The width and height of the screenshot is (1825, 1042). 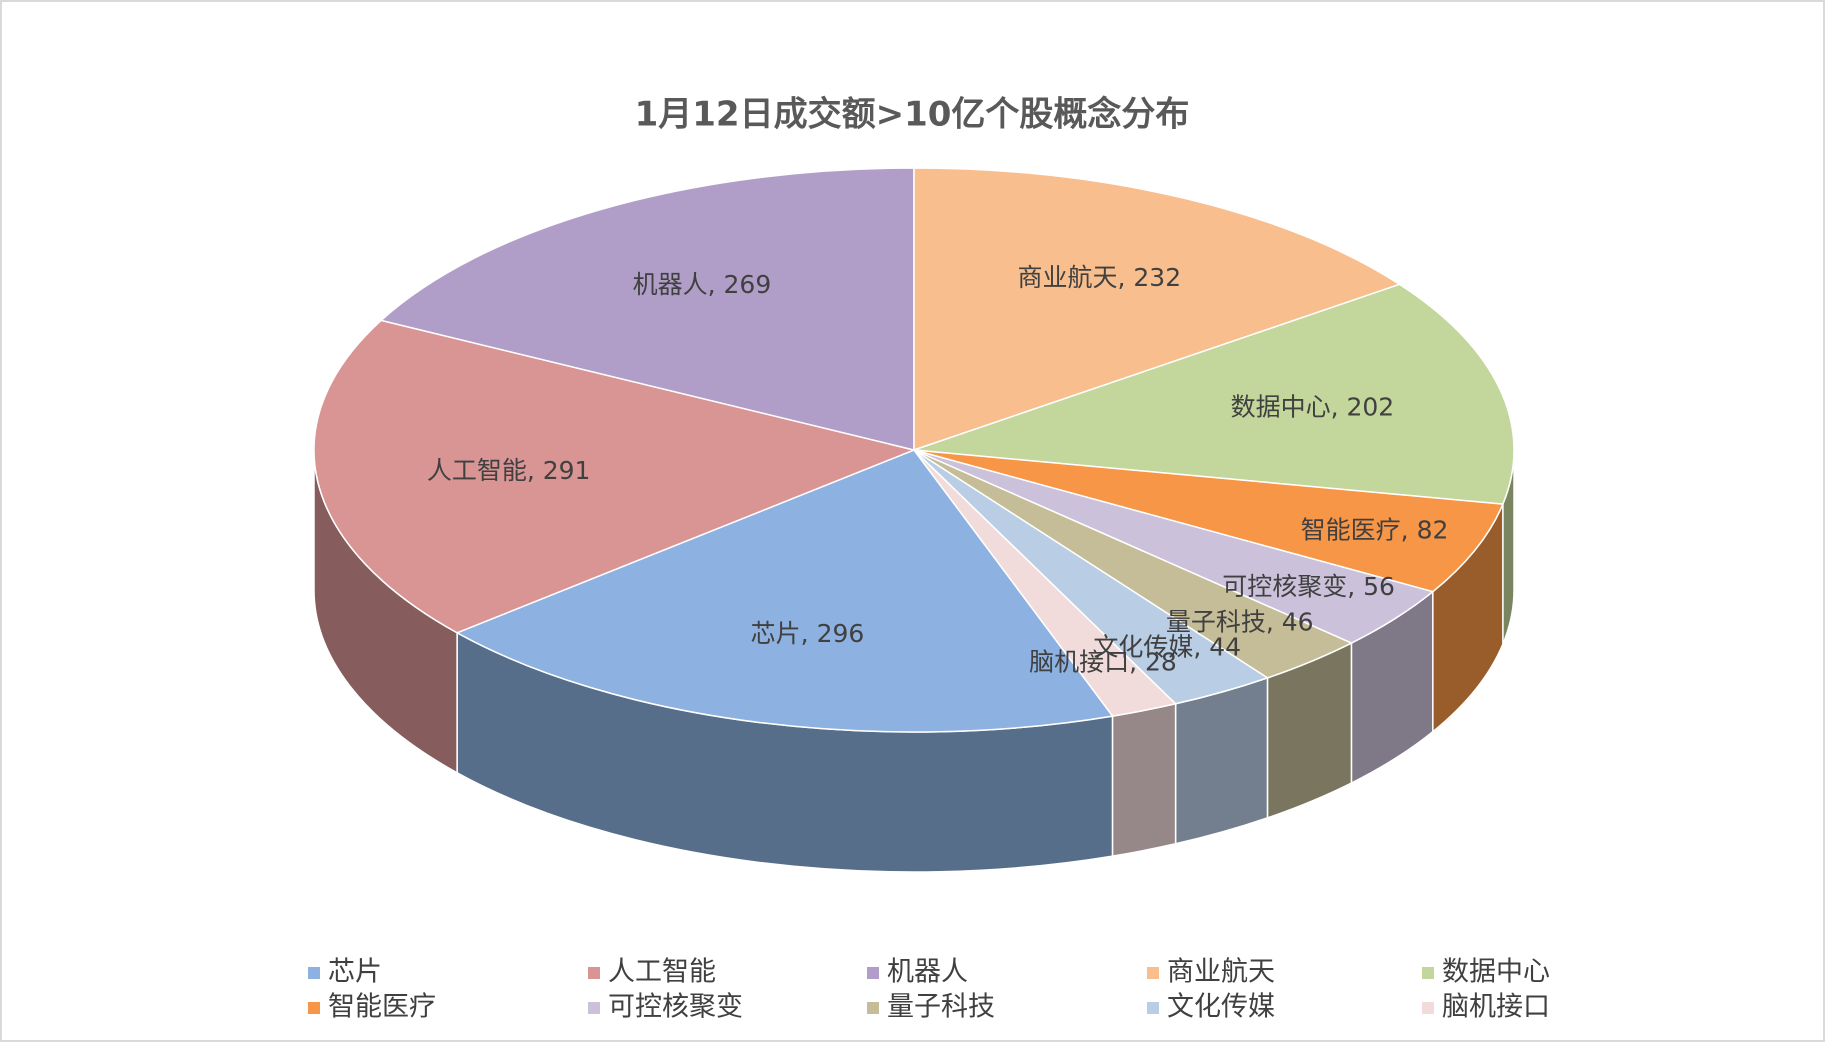 I want to click on data-label-category: 商业航天, so click(x=1067, y=277).